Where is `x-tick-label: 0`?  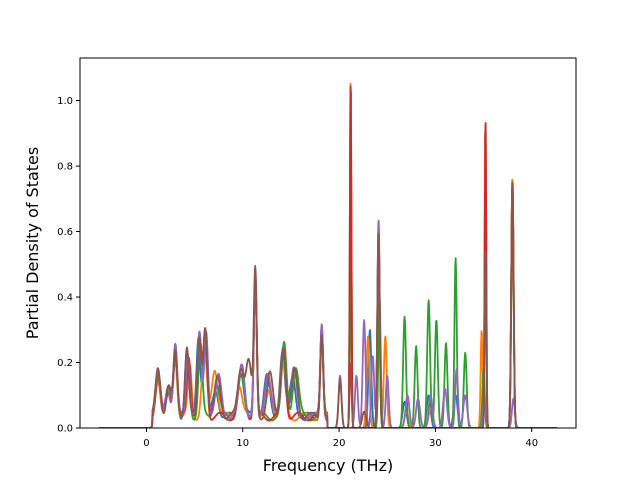 x-tick-label: 0 is located at coordinates (146, 443).